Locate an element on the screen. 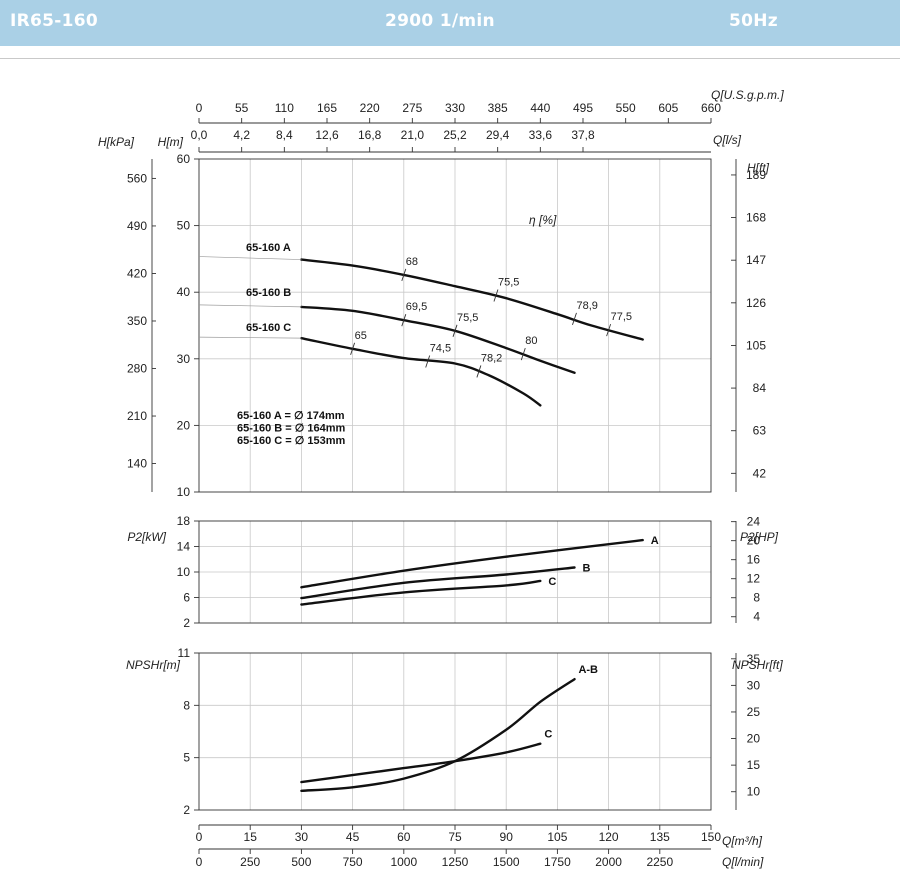 The image size is (900, 872). kpa-tick-label: 210 is located at coordinates (137, 416).